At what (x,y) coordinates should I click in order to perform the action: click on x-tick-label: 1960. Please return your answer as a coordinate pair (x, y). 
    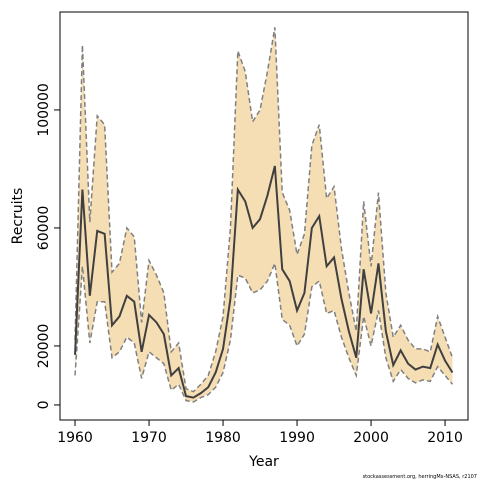
    Looking at the image, I should click on (75, 438).